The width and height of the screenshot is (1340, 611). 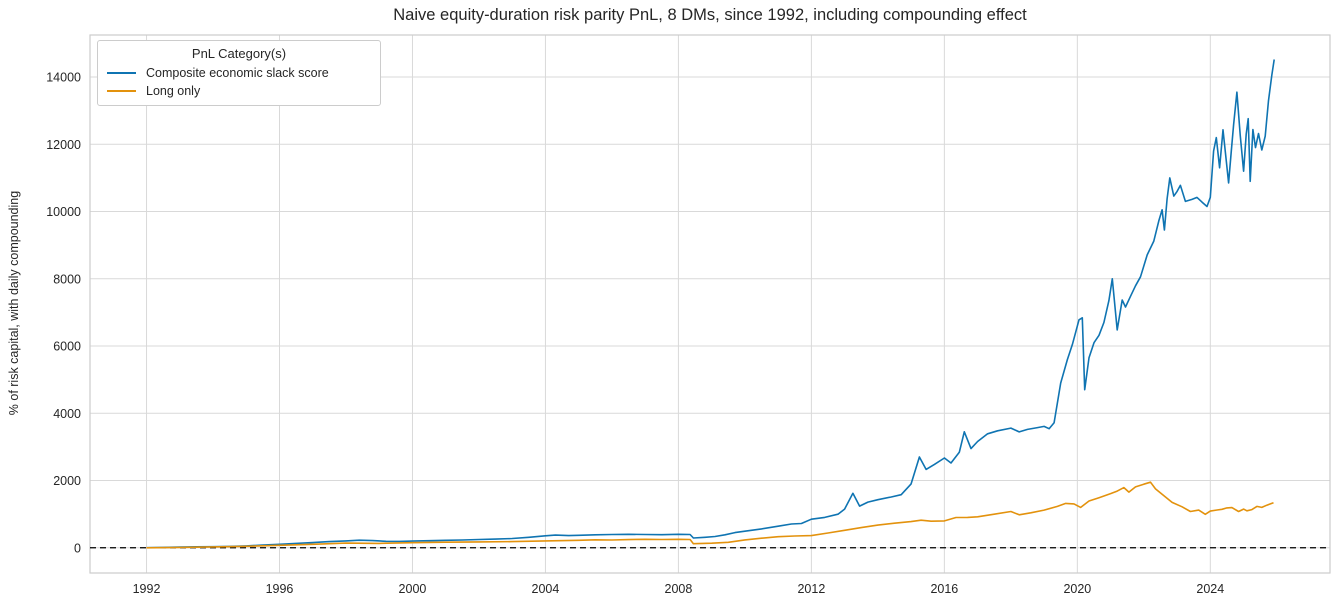 I want to click on x-tick-label: 1992, so click(x=147, y=589).